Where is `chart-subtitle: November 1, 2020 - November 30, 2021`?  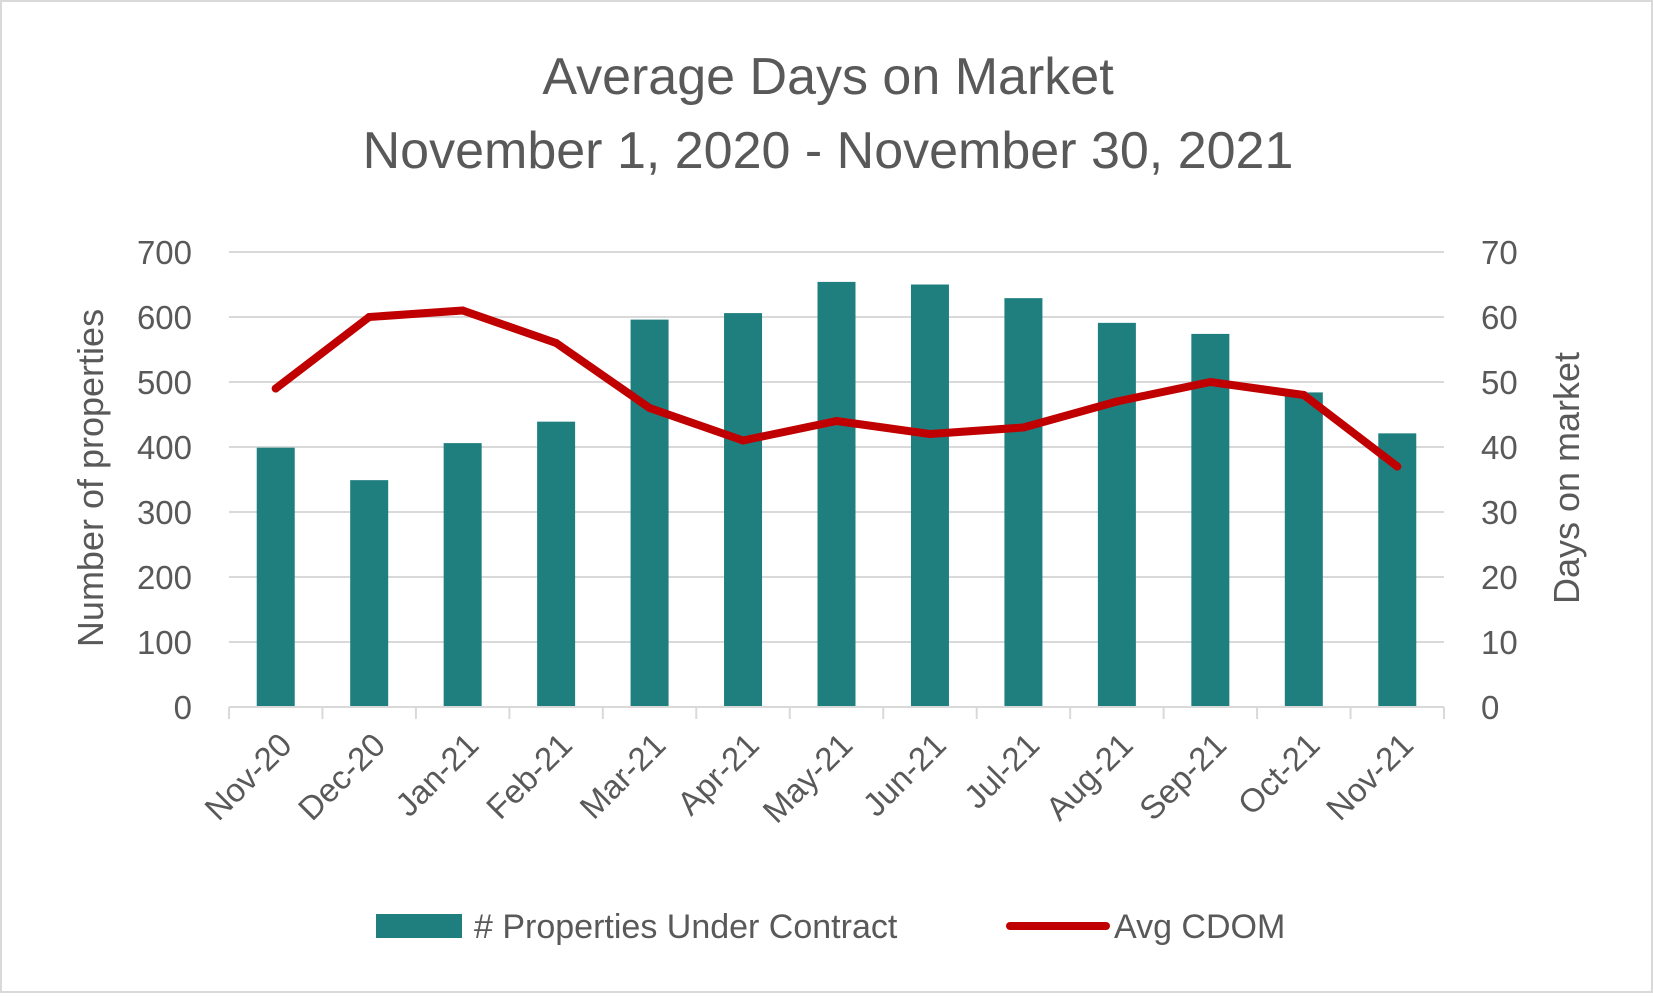 chart-subtitle: November 1, 2020 - November 30, 2021 is located at coordinates (828, 151).